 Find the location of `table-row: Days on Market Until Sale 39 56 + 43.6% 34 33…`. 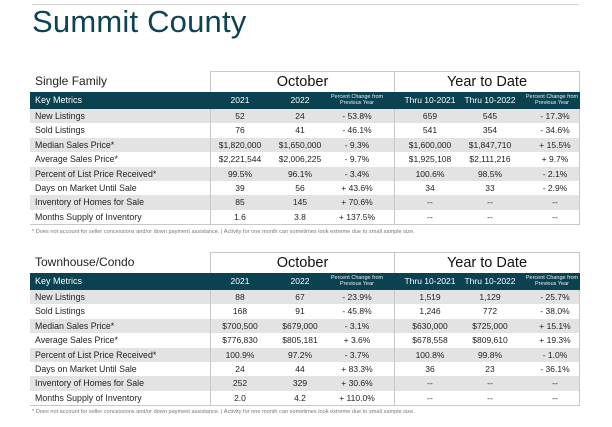

table-row: Days on Market Until Sale 39 56 + 43.6% 34 33… is located at coordinates (305, 188).